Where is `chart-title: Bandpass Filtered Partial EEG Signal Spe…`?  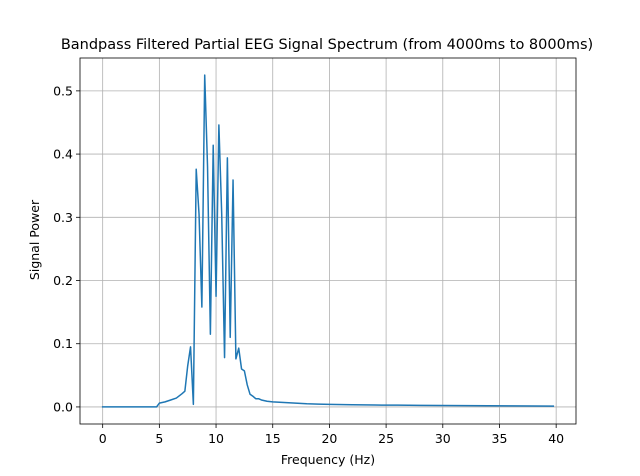 chart-title: Bandpass Filtered Partial EEG Signal Spe… is located at coordinates (327, 45).